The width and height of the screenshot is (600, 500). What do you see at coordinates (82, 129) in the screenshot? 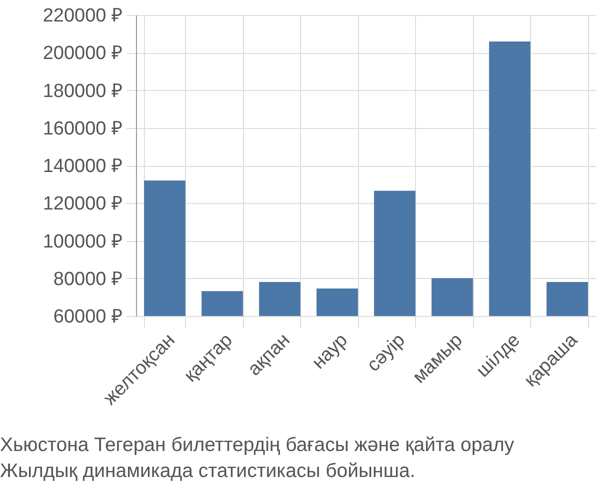
I see `y-tick-label: 160000 ₽` at bounding box center [82, 129].